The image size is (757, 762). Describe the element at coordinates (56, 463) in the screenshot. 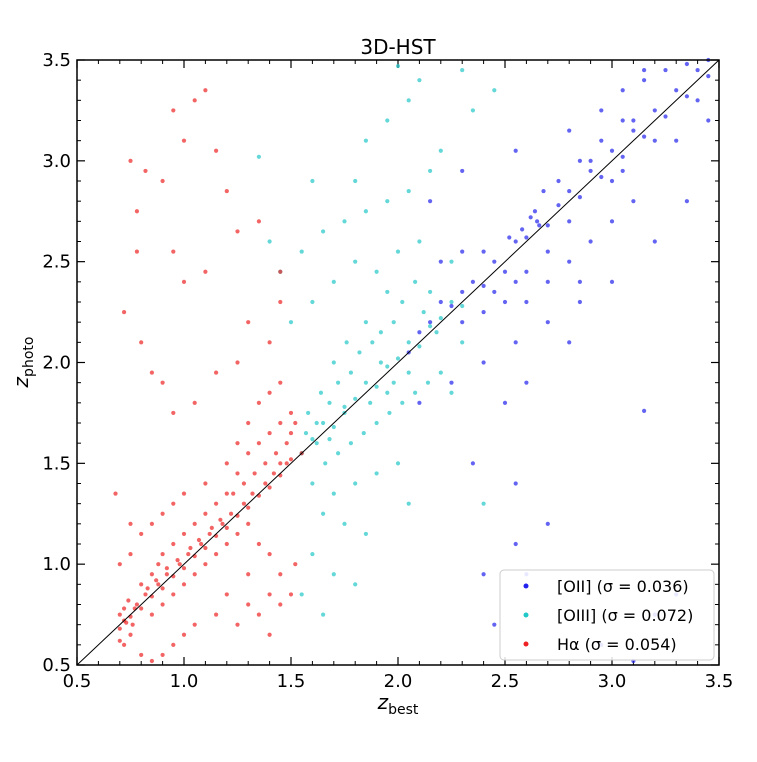

I see `y-tick-label: 1.5` at that location.